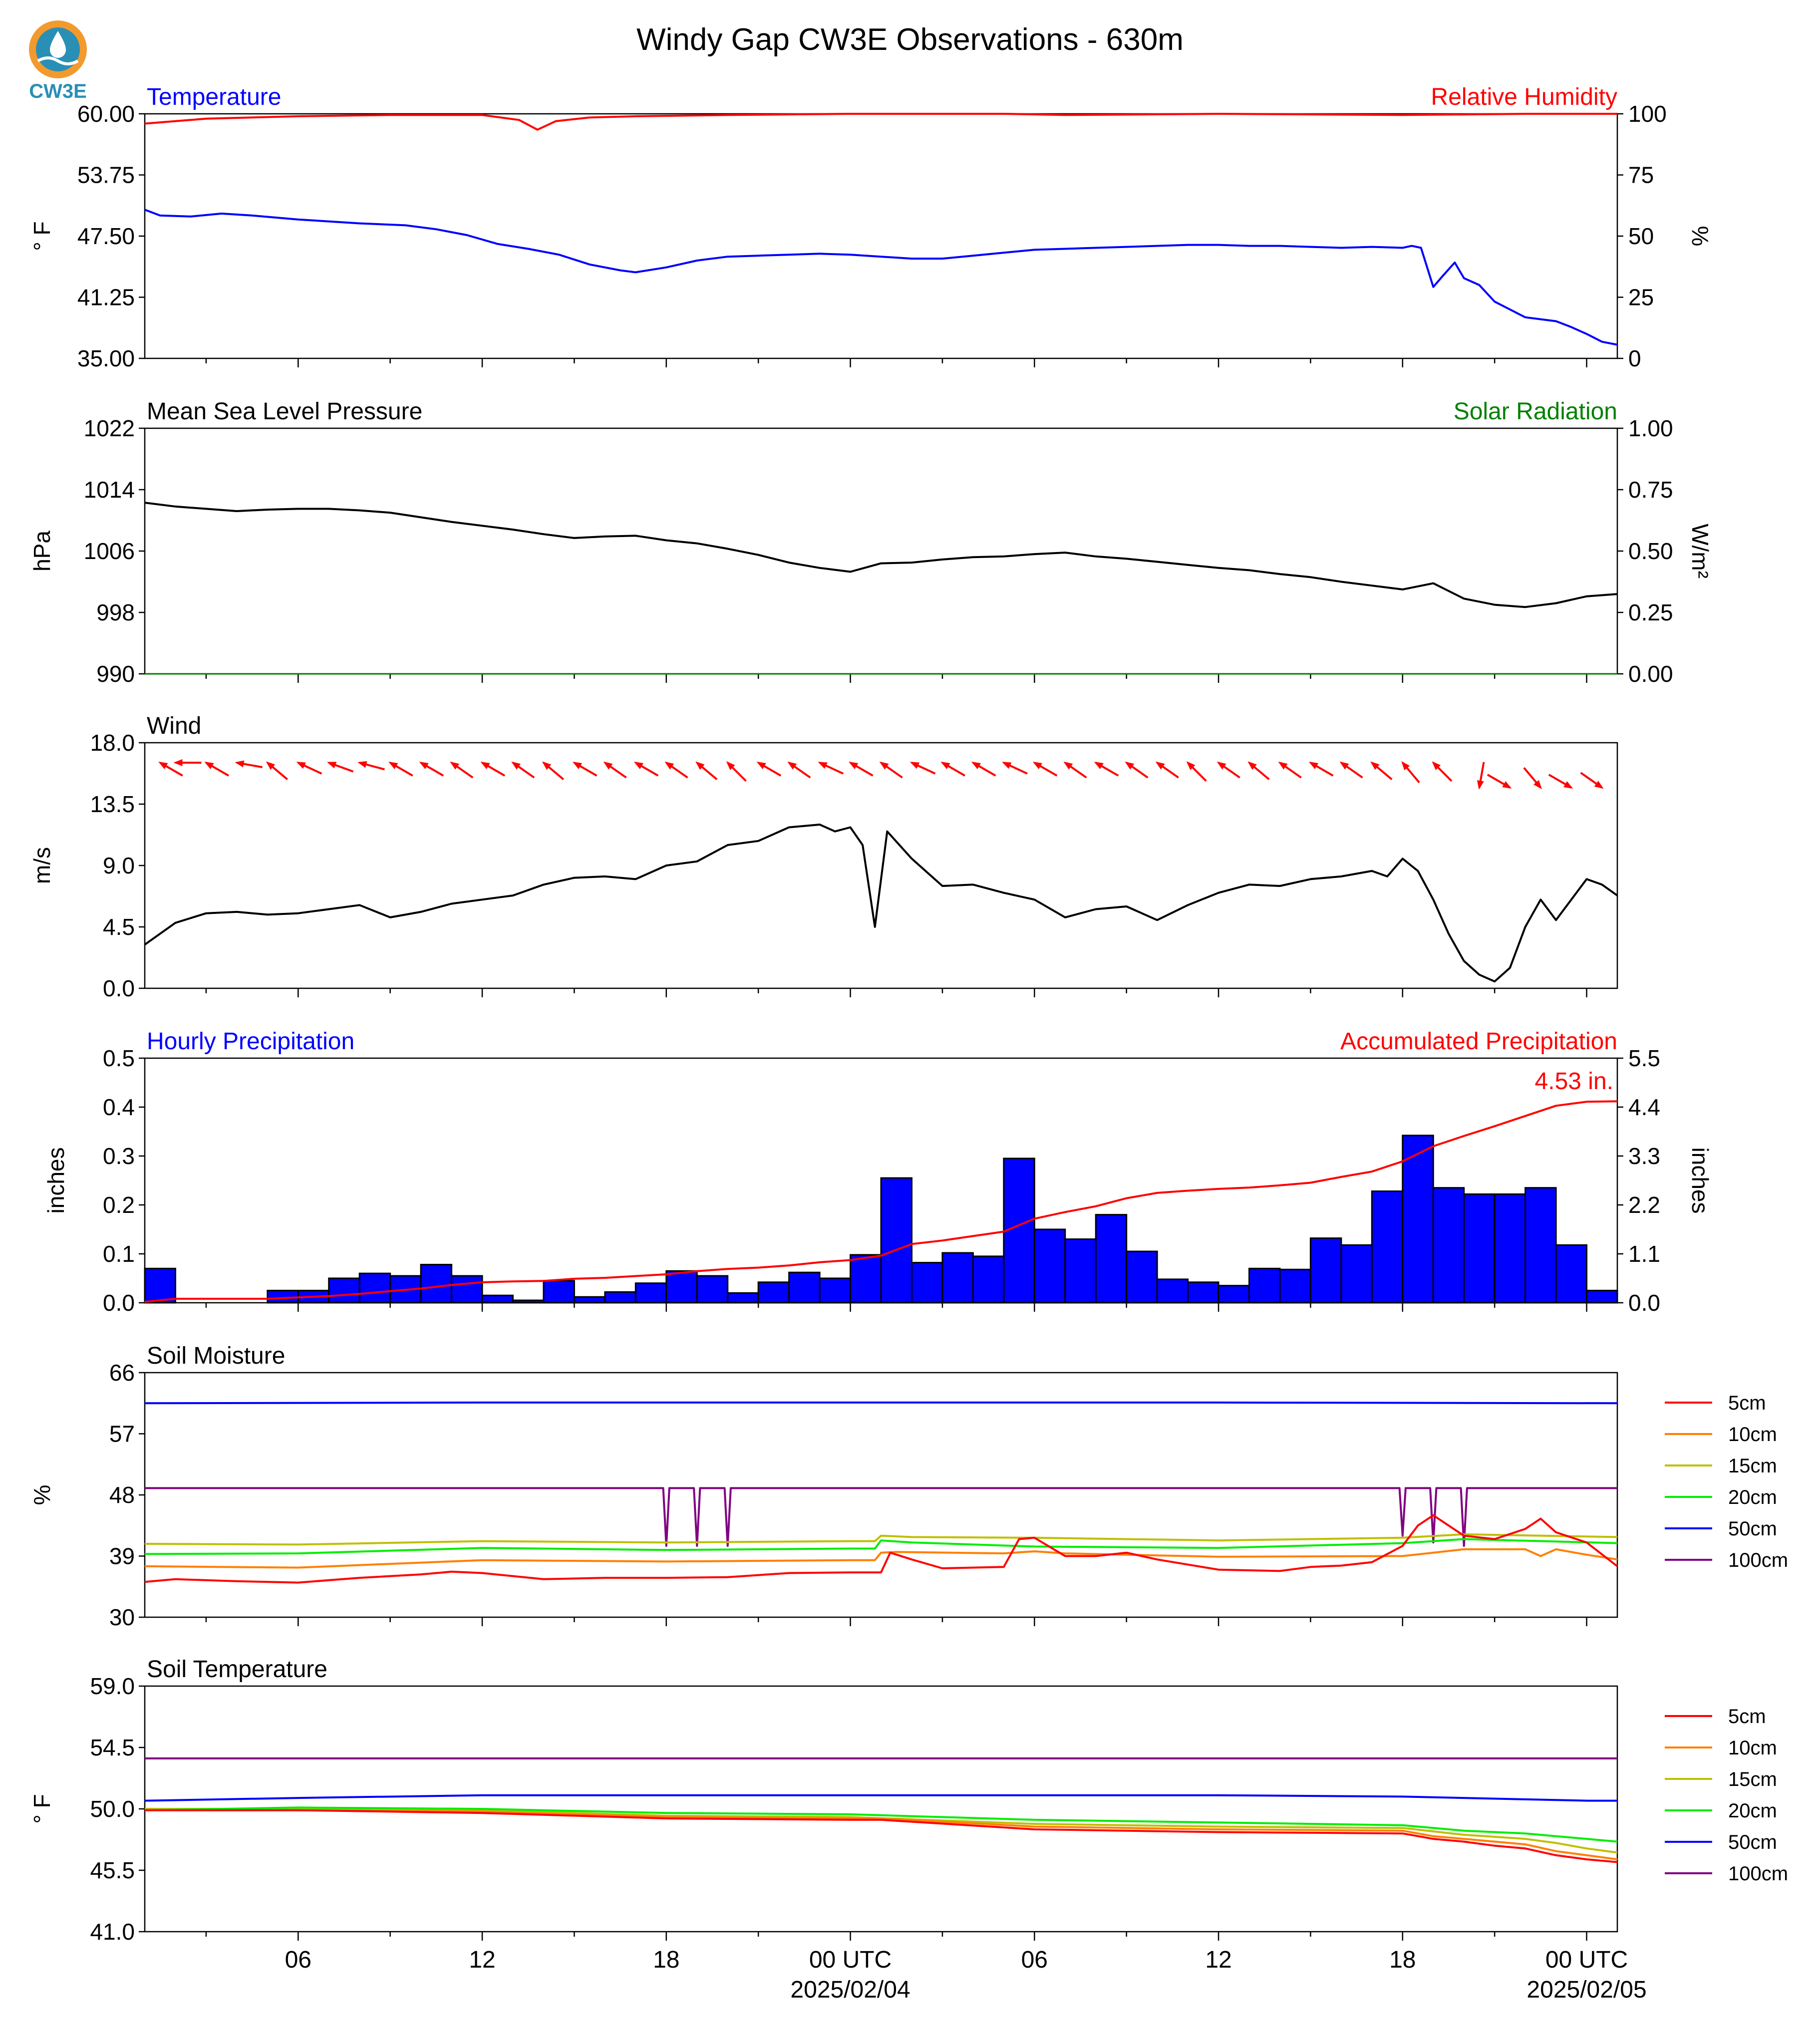  I want to click on legend-label: 10cm, so click(1752, 1435).